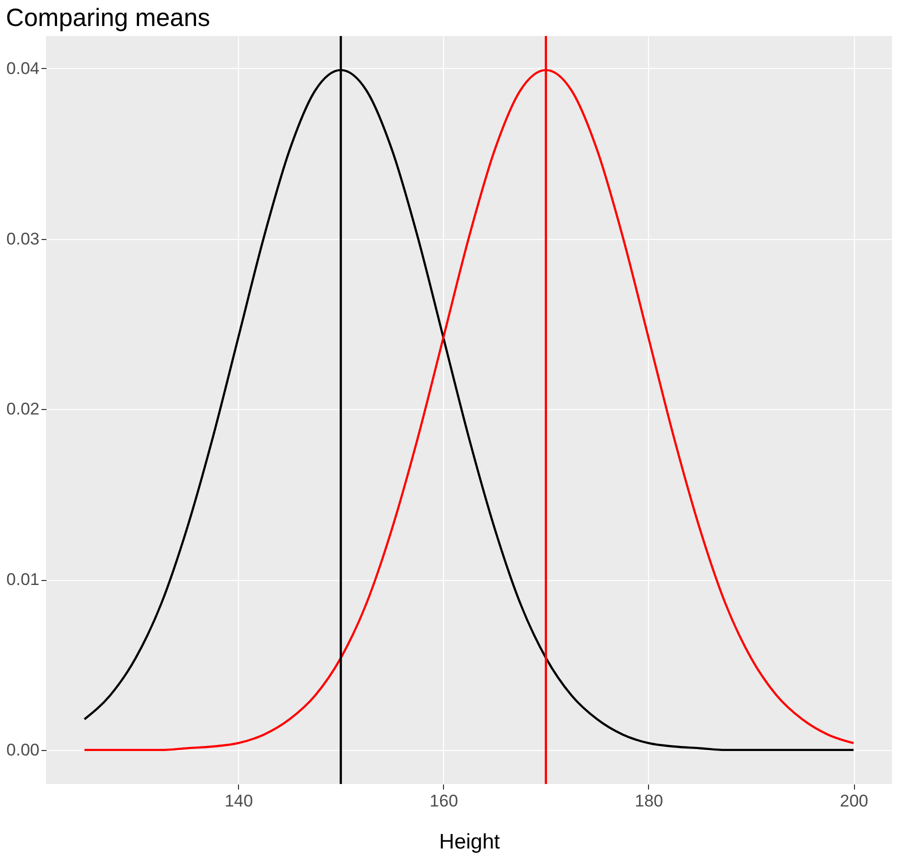 This screenshot has height=862, width=922. I want to click on y-tick-label: 0.01, so click(23, 580).